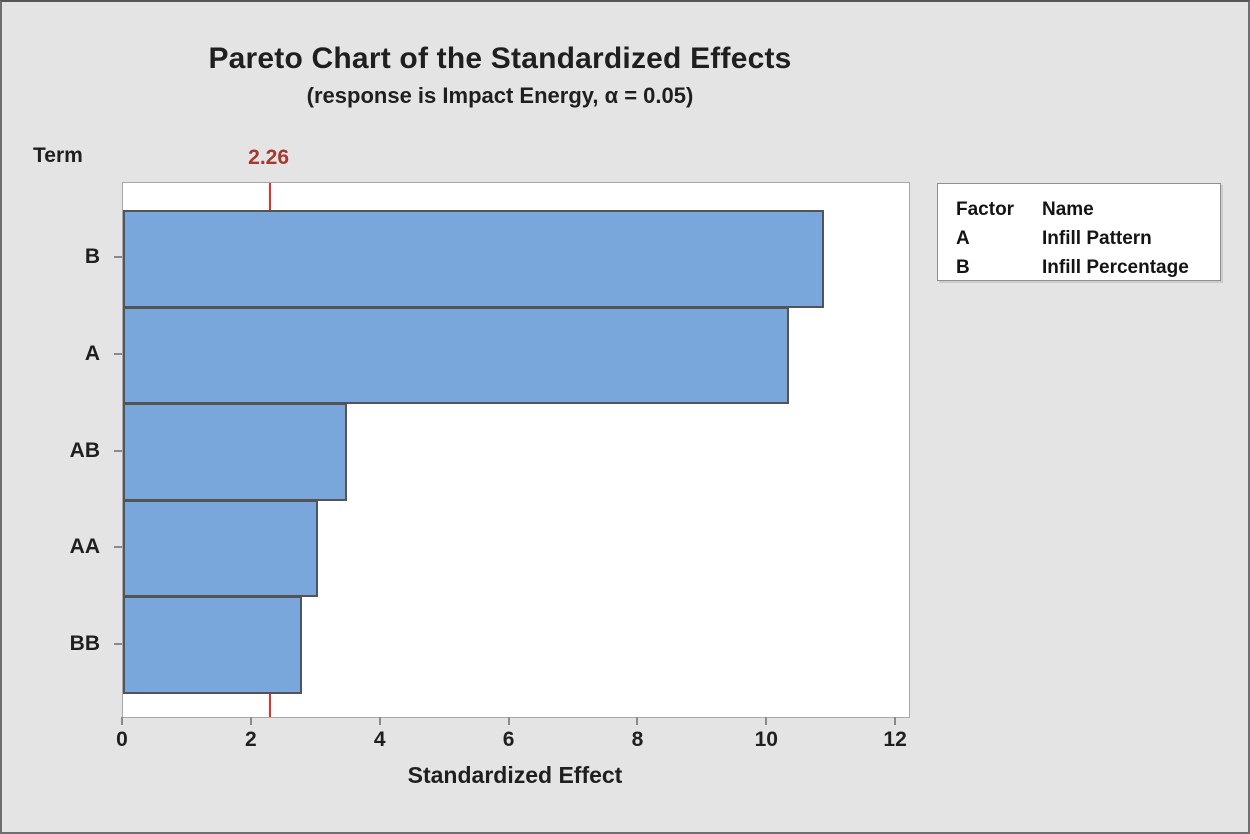  Describe the element at coordinates (963, 238) in the screenshot. I see `legend-factor-label: A` at that location.